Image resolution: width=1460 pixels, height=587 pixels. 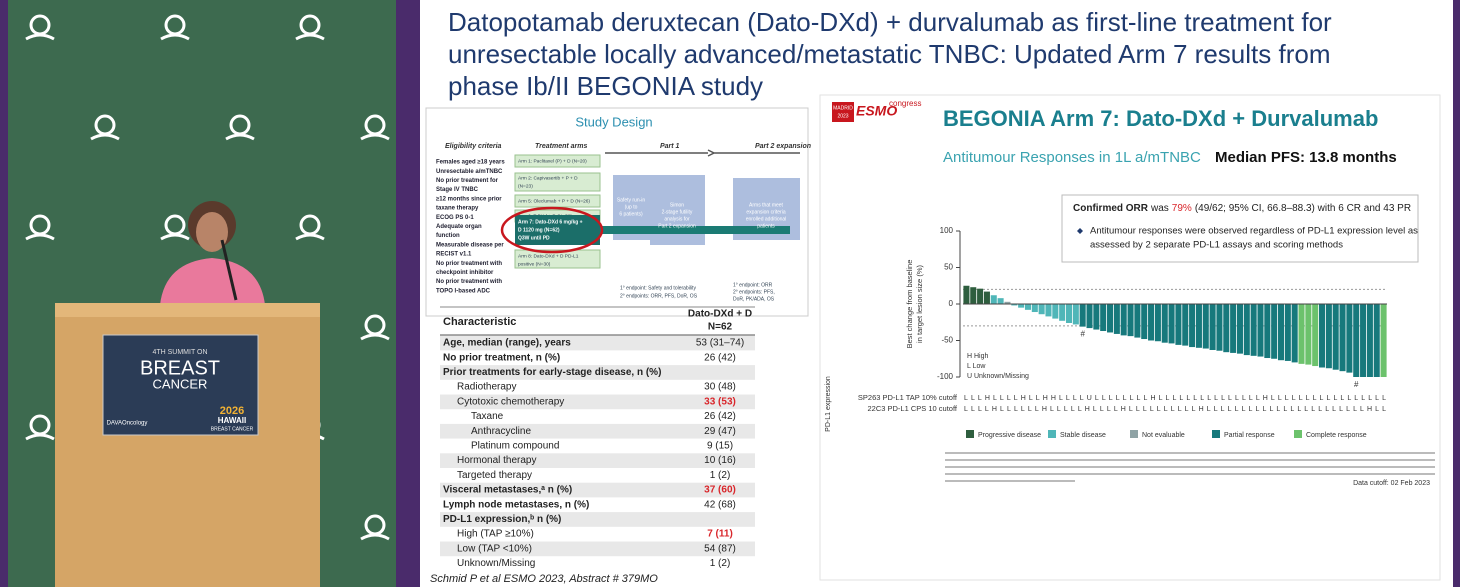 What do you see at coordinates (976, 366) in the screenshot?
I see `key-text: L Low` at bounding box center [976, 366].